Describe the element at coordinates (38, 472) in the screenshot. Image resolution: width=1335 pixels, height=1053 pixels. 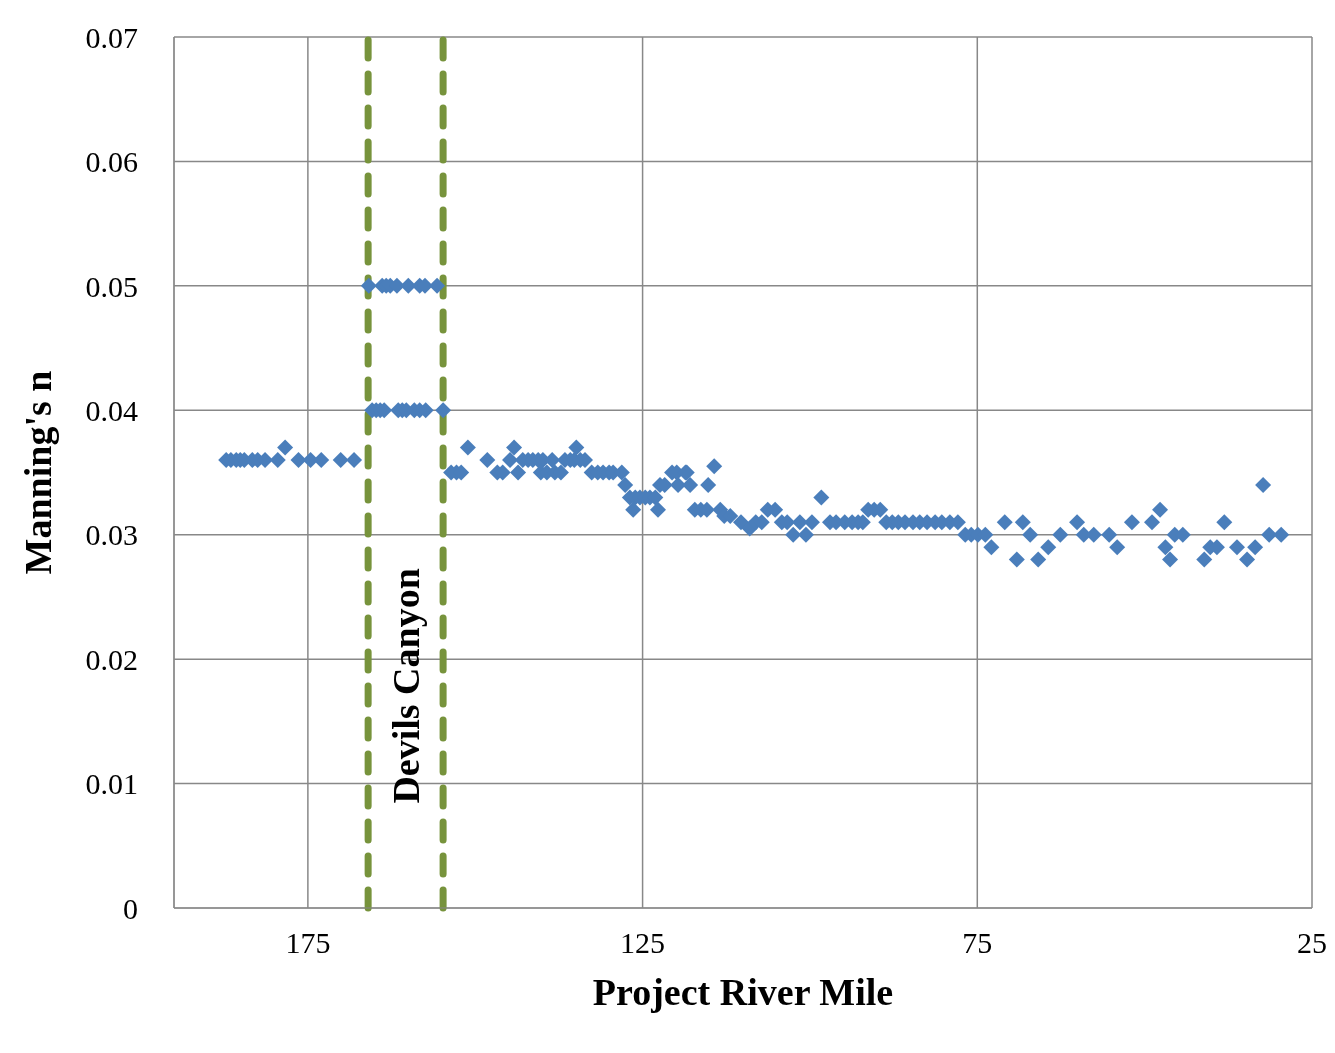
I see `y-axis-title: Manning's n` at that location.